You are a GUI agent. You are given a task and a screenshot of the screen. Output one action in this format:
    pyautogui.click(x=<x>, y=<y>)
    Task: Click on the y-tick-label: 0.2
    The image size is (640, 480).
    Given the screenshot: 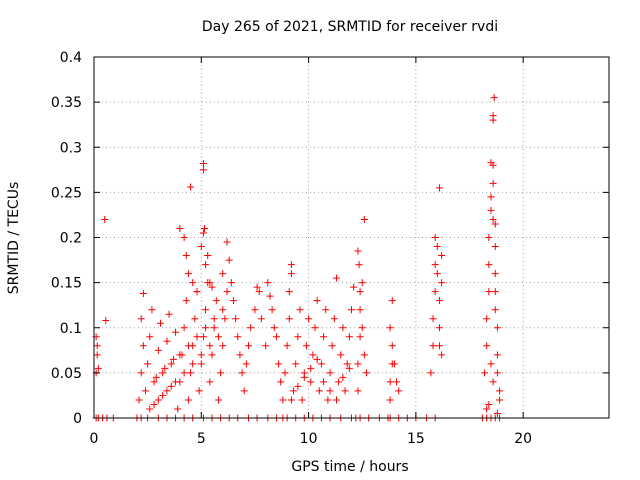 What is the action you would take?
    pyautogui.click(x=71, y=239)
    